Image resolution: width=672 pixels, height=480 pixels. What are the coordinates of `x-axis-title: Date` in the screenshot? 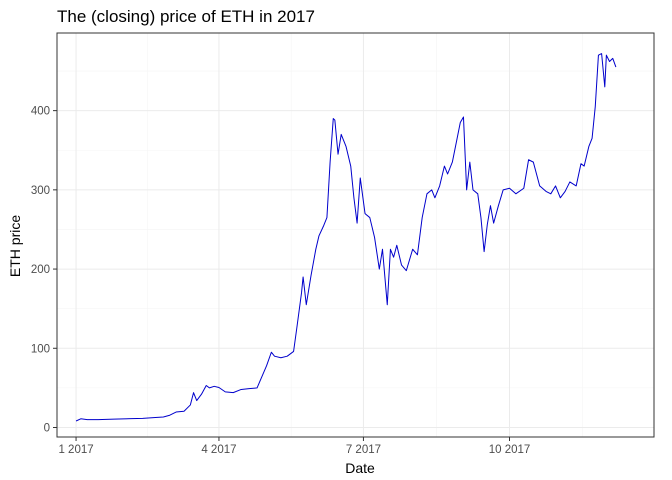 It's located at (360, 468).